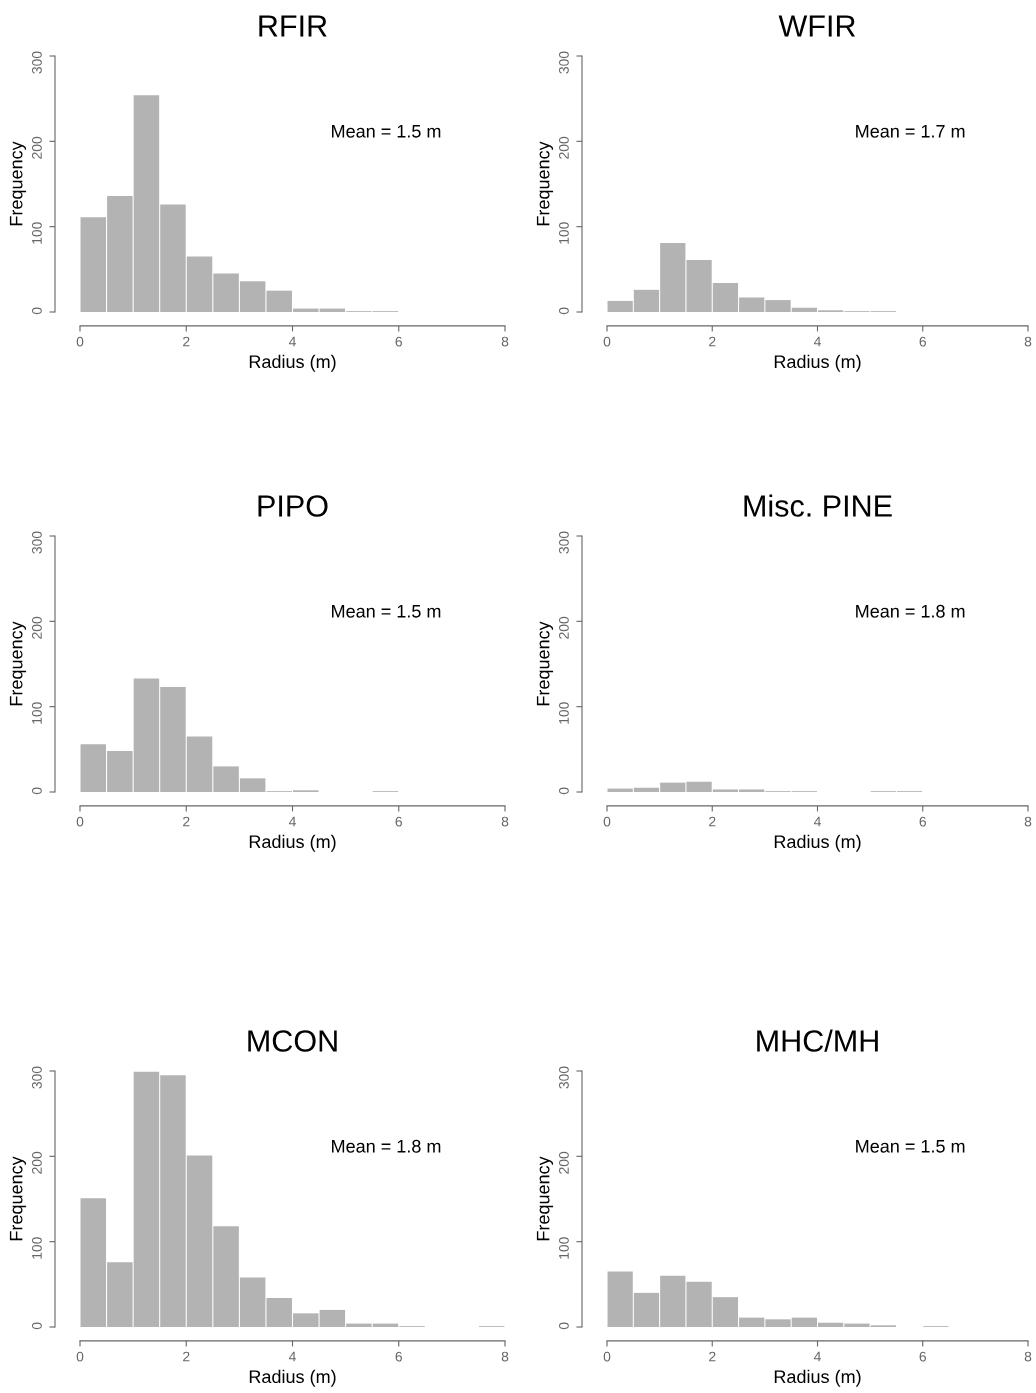  What do you see at coordinates (818, 505) in the screenshot?
I see `chart-title: Misc. PINE` at bounding box center [818, 505].